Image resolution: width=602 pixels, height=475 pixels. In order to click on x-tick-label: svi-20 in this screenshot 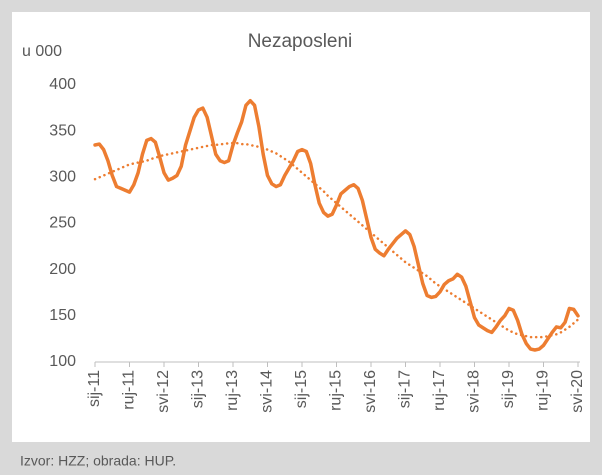, I will do `click(577, 391)`.